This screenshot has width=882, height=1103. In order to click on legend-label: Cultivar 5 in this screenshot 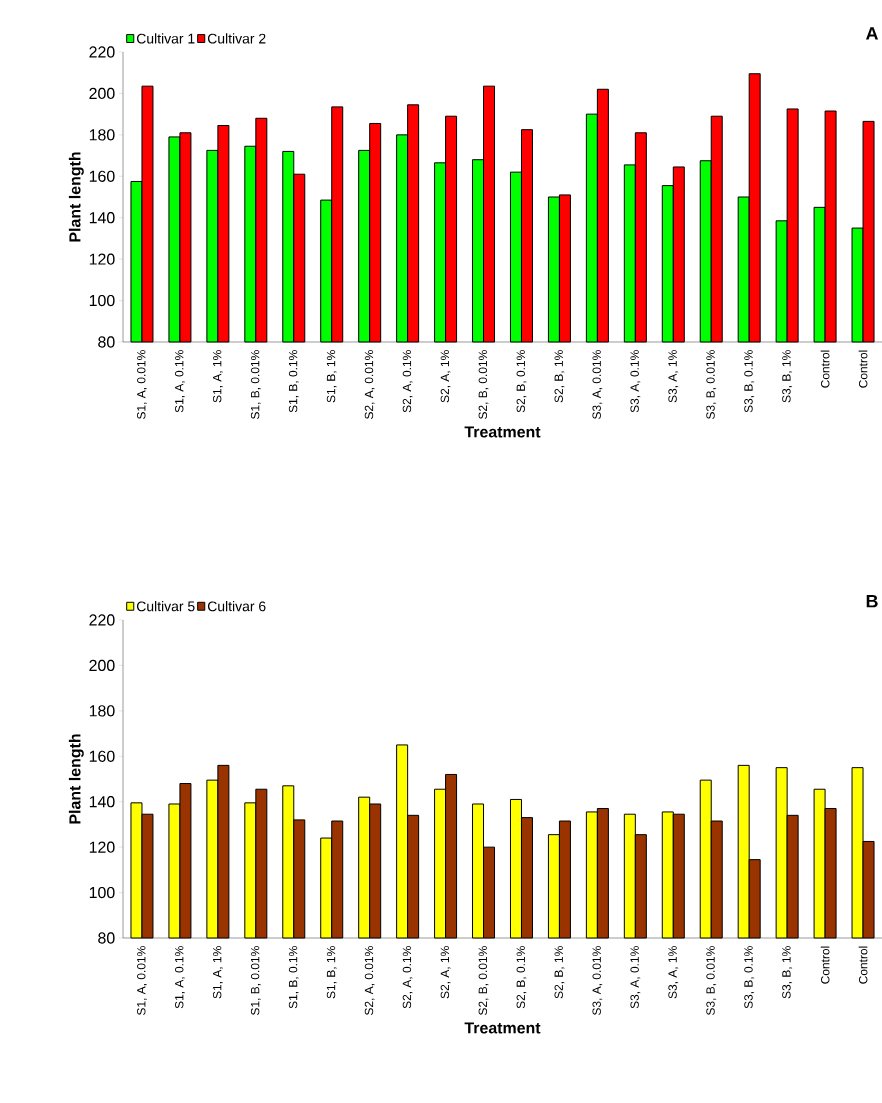, I will do `click(165, 606)`.